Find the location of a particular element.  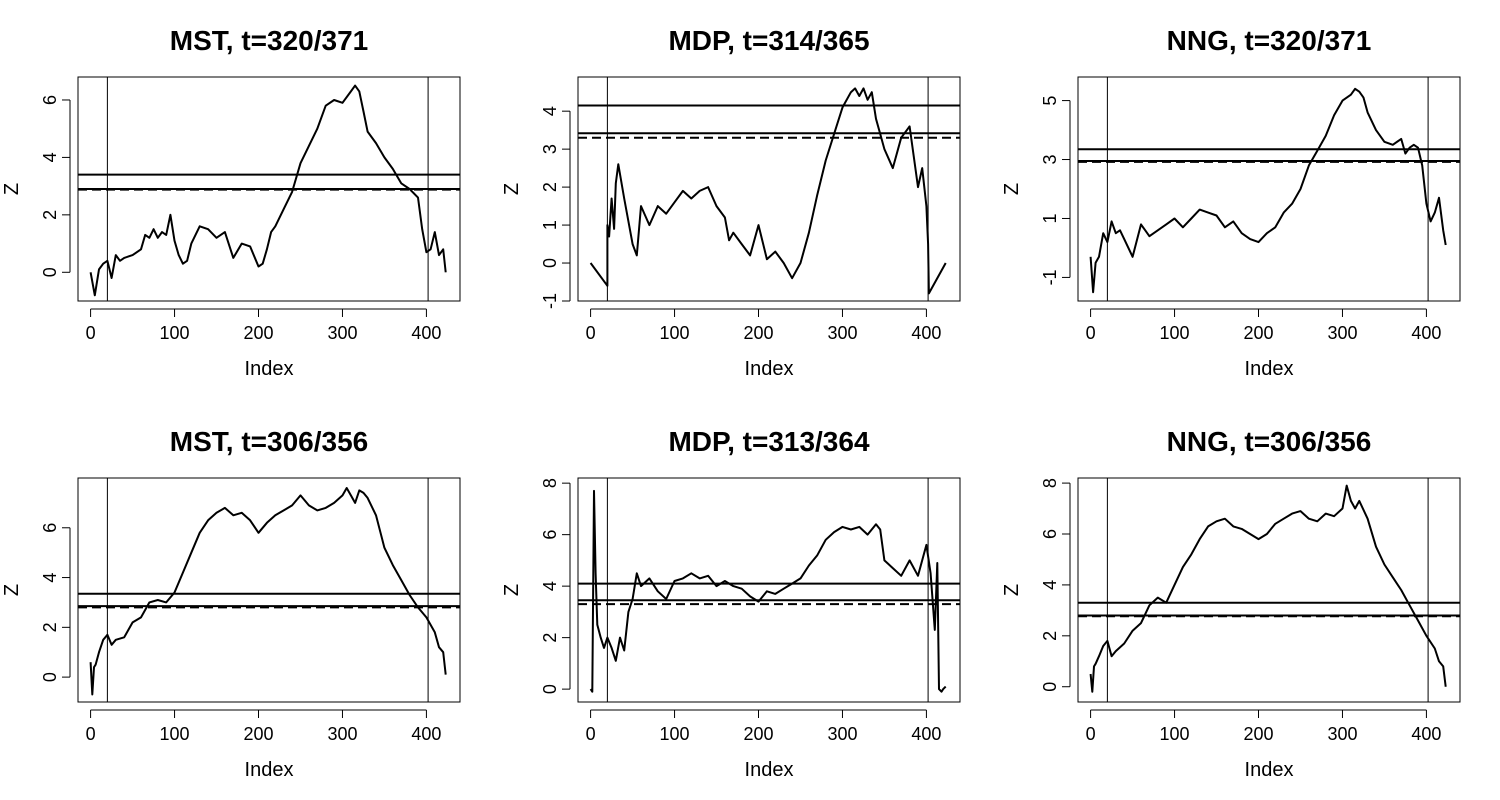

y-tick-label: 5 is located at coordinates (1050, 101).